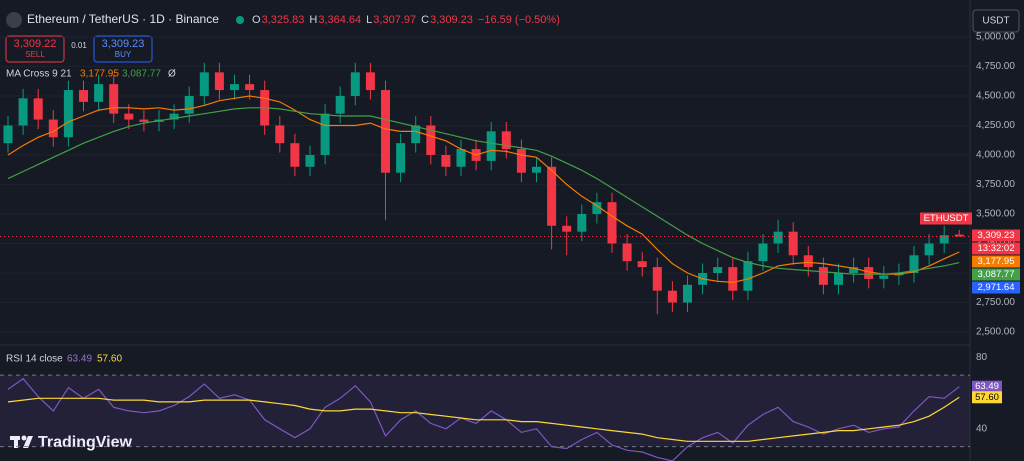 This screenshot has height=461, width=1024. What do you see at coordinates (123, 54) in the screenshot?
I see `buy-label: BUY` at bounding box center [123, 54].